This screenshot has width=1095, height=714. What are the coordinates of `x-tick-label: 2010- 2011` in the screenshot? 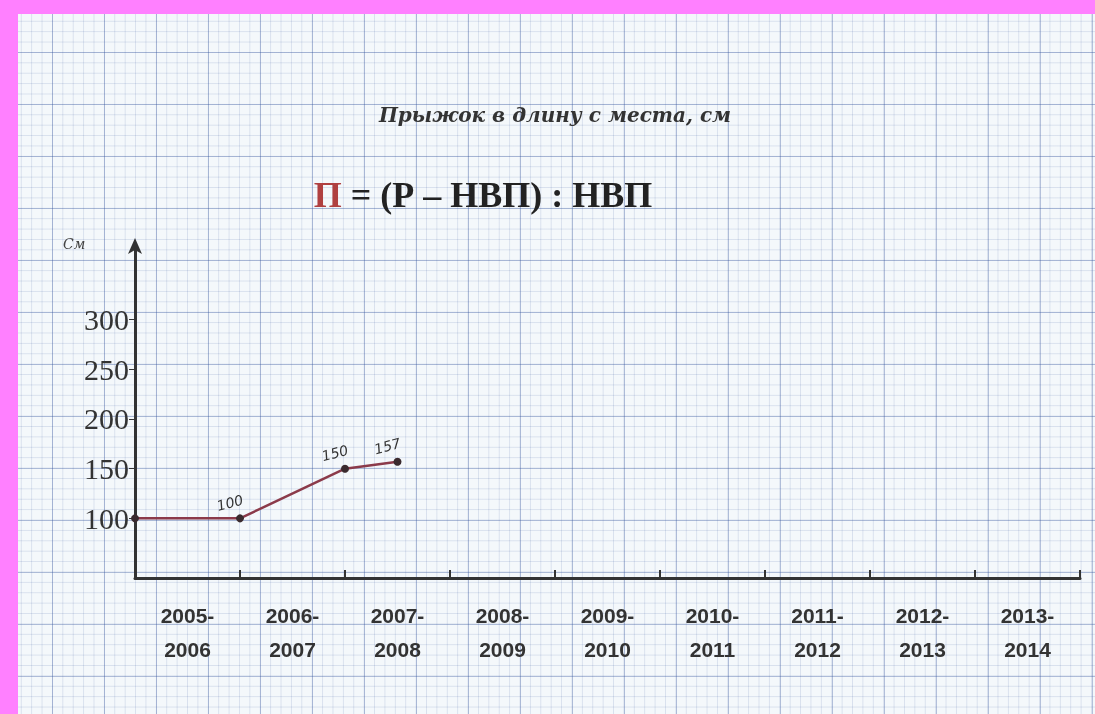 It's located at (712, 632).